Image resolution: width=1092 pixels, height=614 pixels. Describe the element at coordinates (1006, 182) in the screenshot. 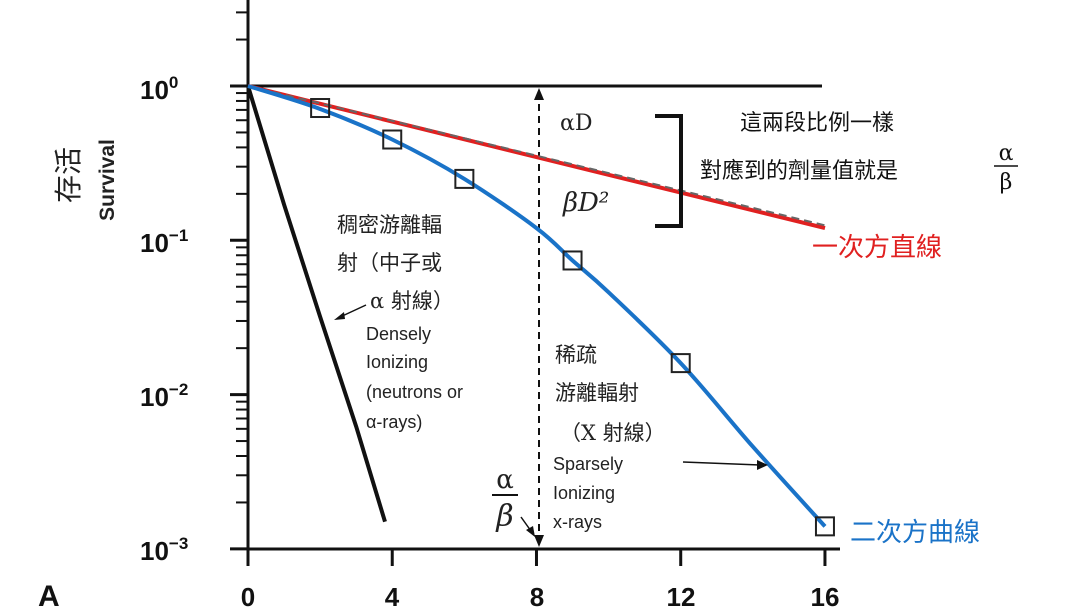

I see `note-frac-den: β` at that location.